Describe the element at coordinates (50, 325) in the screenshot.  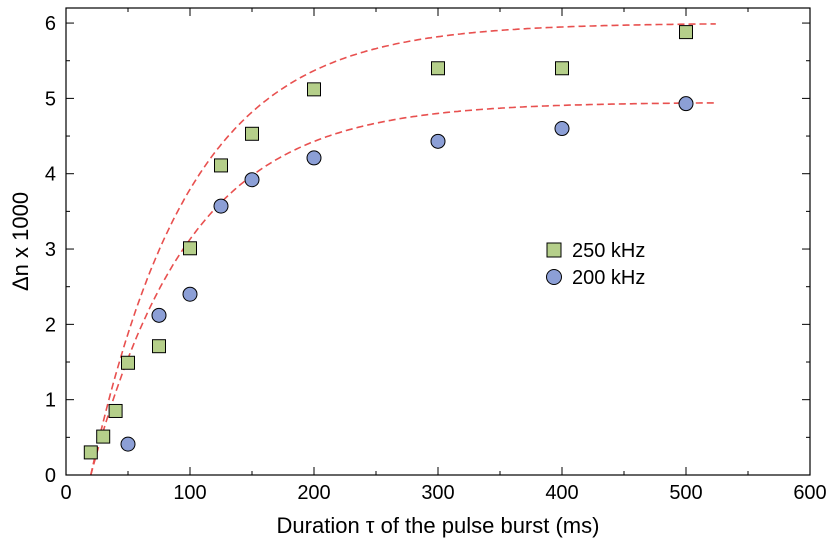
I see `y-tick-label: 2` at that location.